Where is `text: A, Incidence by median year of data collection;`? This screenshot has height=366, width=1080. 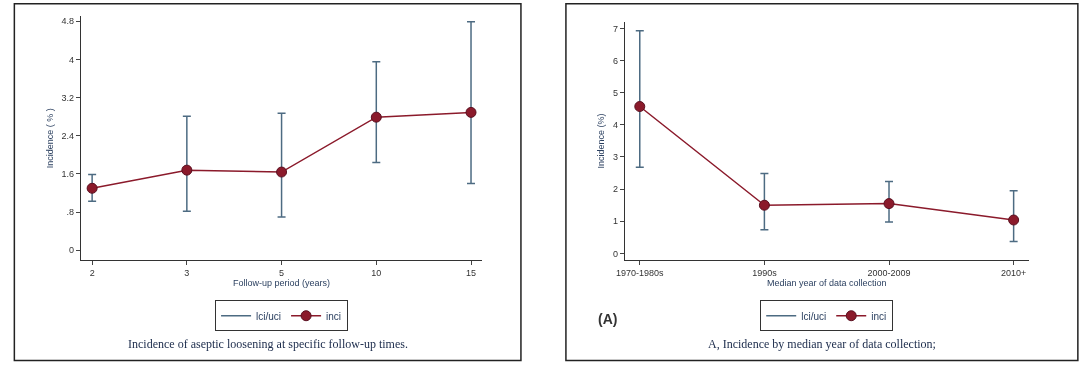 text: A, Incidence by median year of data collection; is located at coordinates (822, 344).